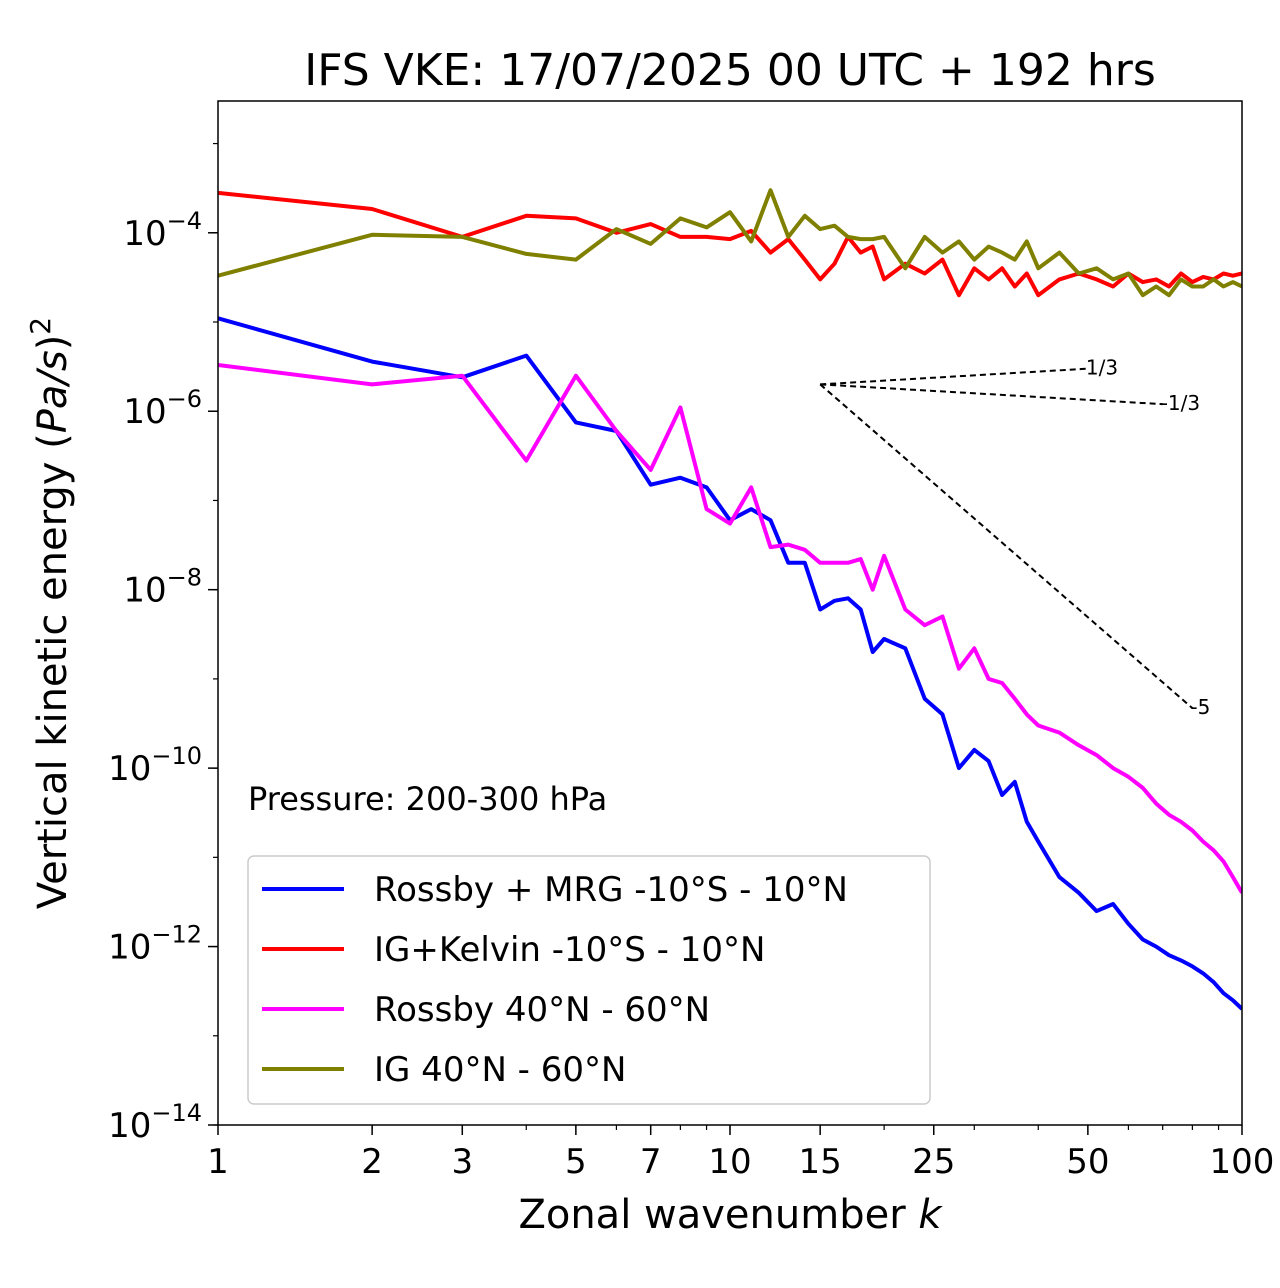 The height and width of the screenshot is (1288, 1280). I want to click on reference-slope-label-0: 1/3, so click(1102, 368).